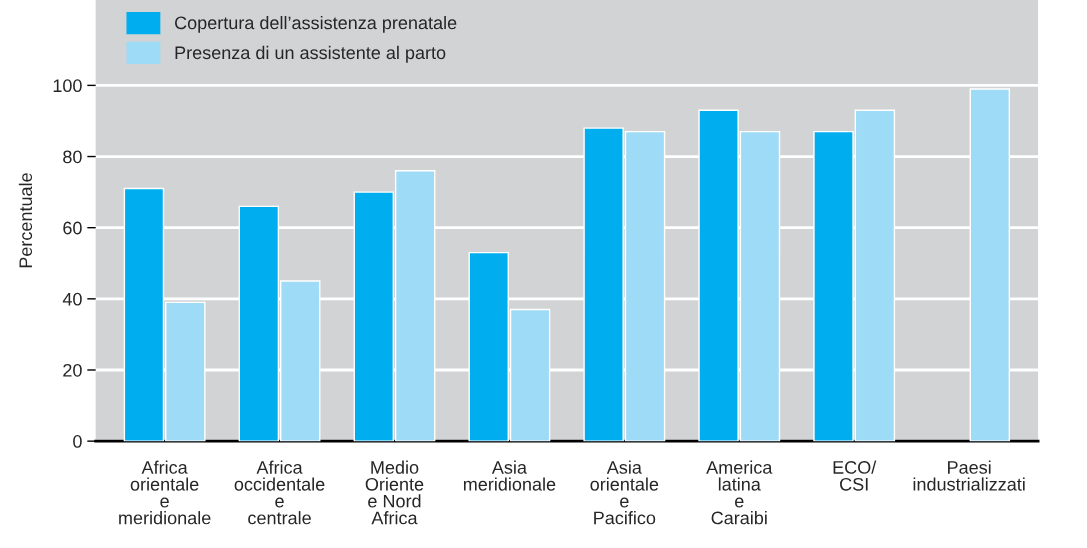  What do you see at coordinates (72, 228) in the screenshot?
I see `y-tick-label: 60` at bounding box center [72, 228].